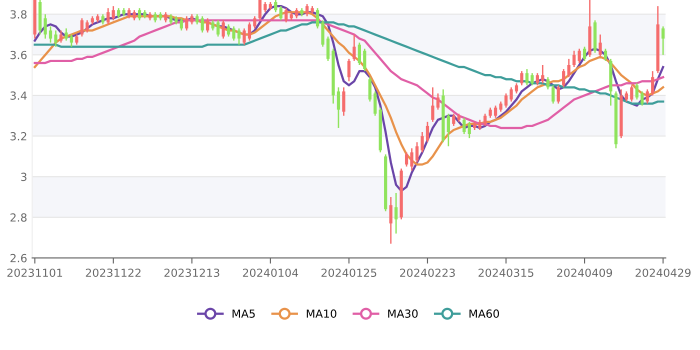 This screenshot has width=700, height=350. I want to click on x-tick-label: 20231101, so click(34, 272).